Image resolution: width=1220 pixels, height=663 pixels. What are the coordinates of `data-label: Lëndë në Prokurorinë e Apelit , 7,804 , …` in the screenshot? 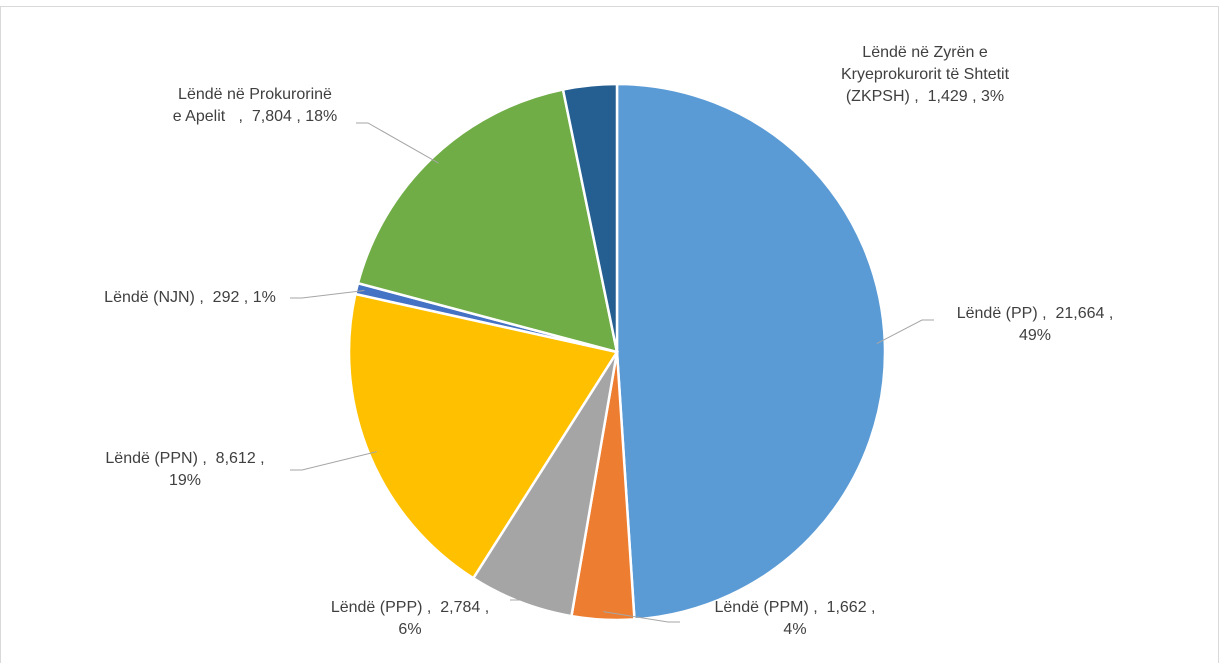 It's located at (255, 105).